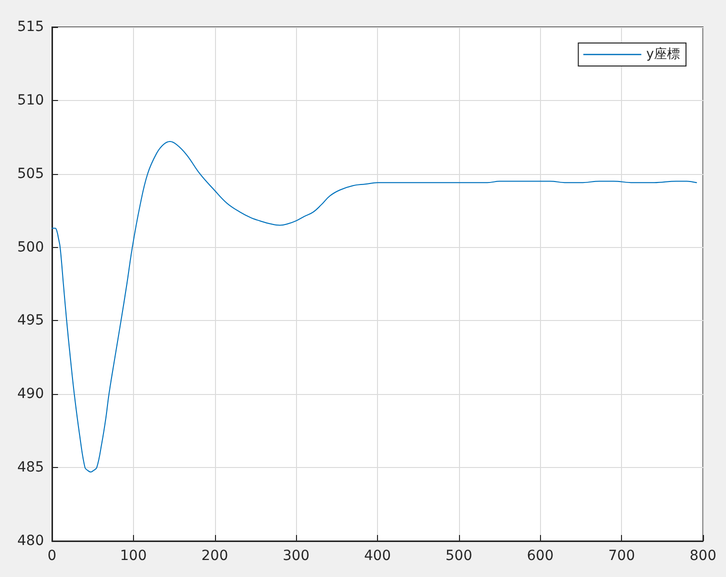  I want to click on x-tick-label: 200, so click(214, 556).